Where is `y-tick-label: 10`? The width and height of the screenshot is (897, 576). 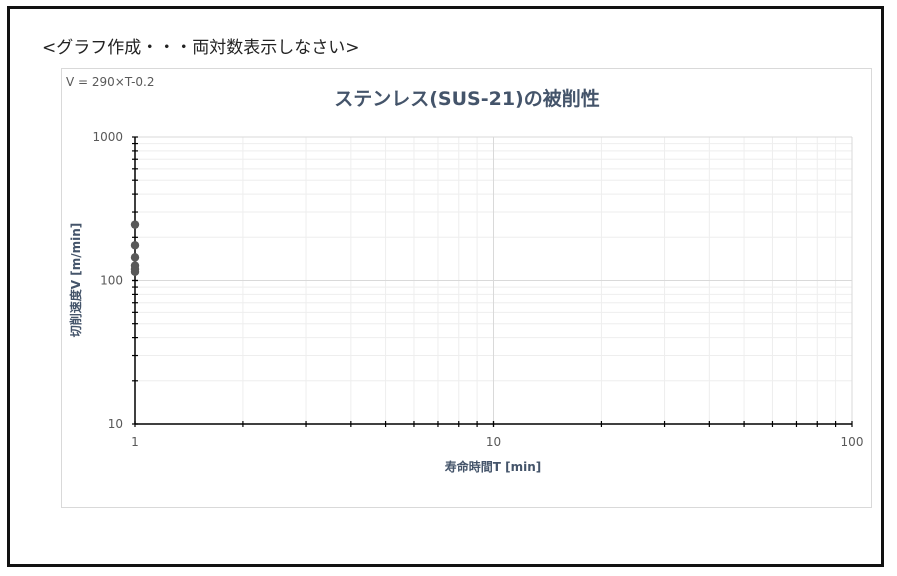 y-tick-label: 10 is located at coordinates (115, 424).